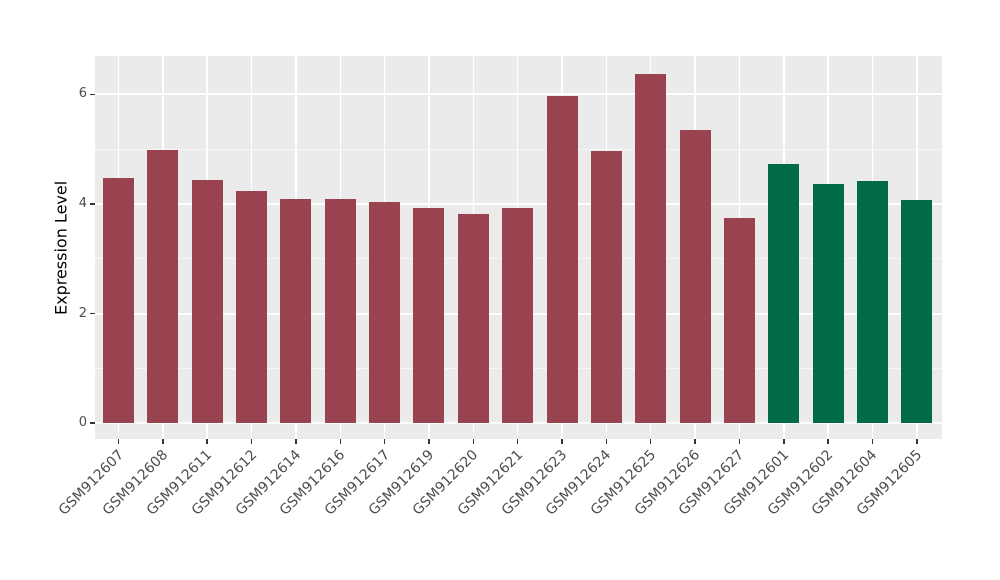 Image resolution: width=1000 pixels, height=580 pixels. I want to click on y-tick-label: 2, so click(82, 313).